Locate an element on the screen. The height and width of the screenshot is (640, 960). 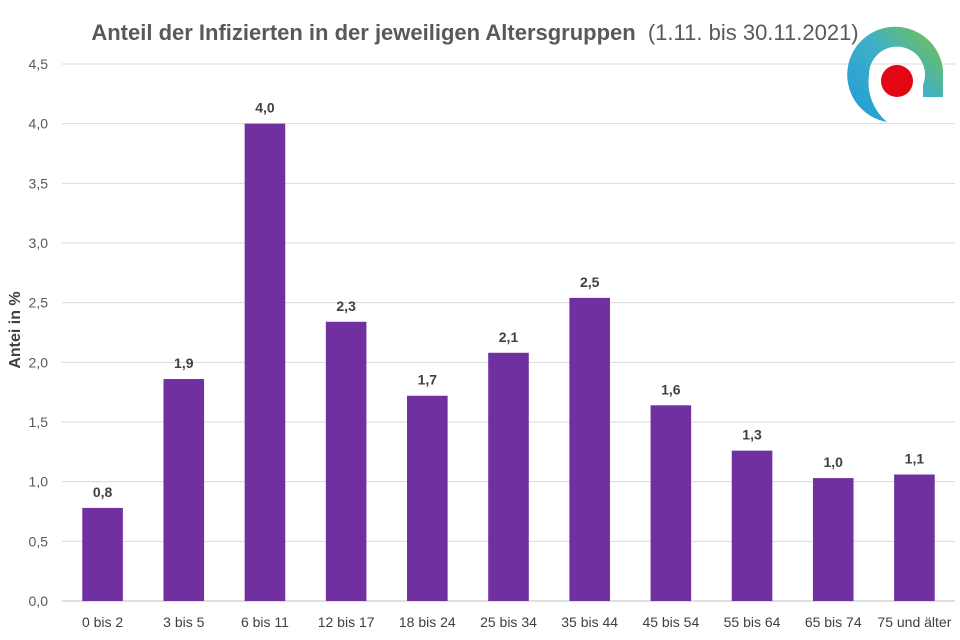
x-tick-label: 45 bis 54 is located at coordinates (670, 622).